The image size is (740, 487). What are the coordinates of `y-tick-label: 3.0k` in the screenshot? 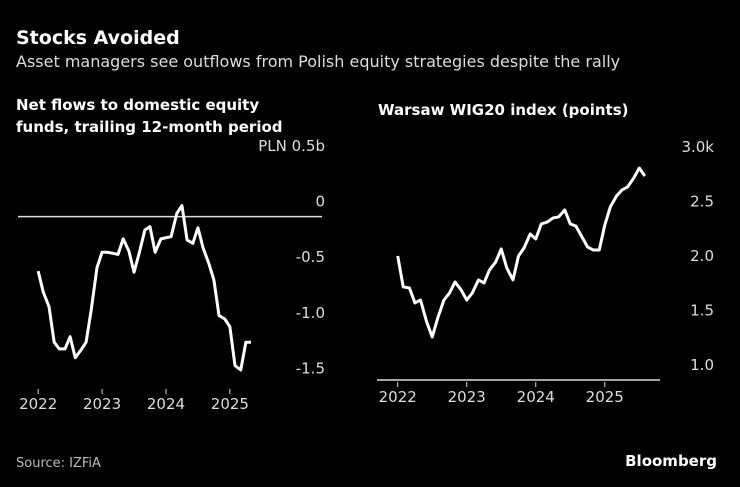 It's located at (697, 147).